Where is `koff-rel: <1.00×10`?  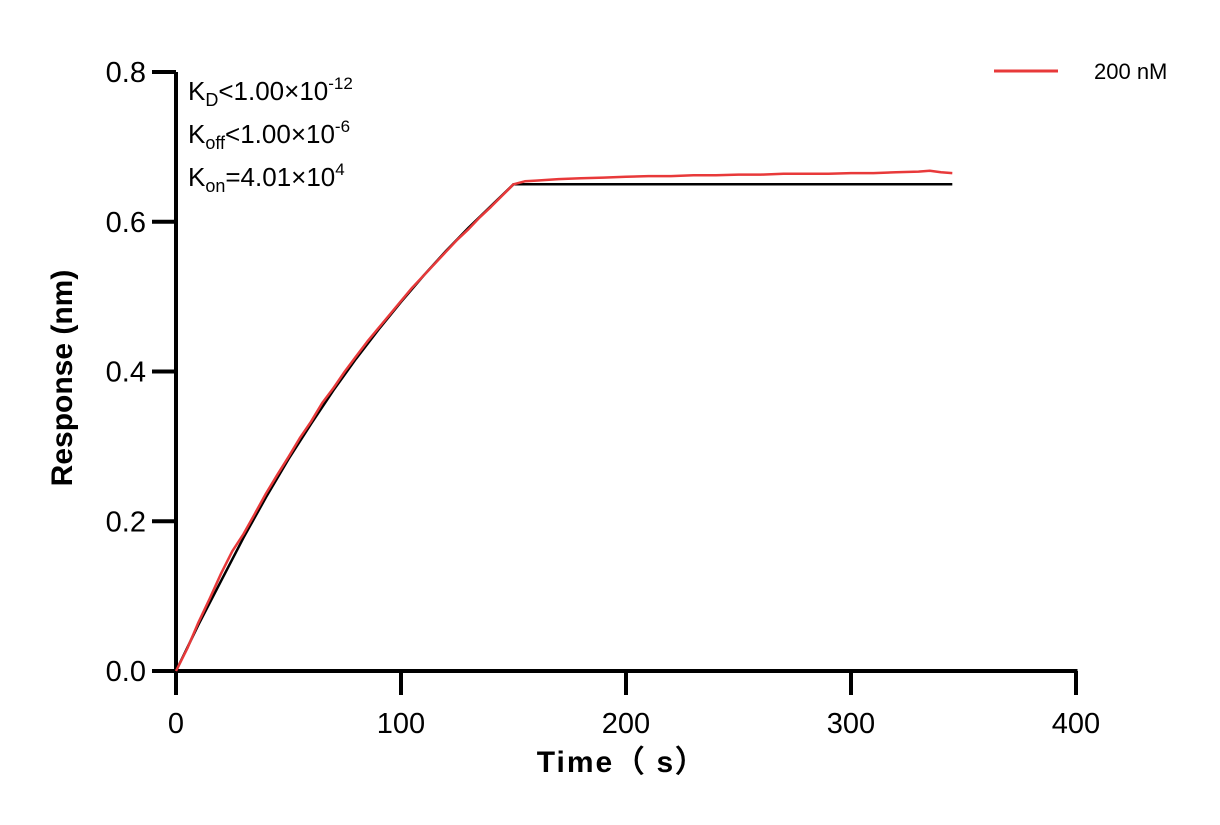
koff-rel: <1.00×10 is located at coordinates (280, 134).